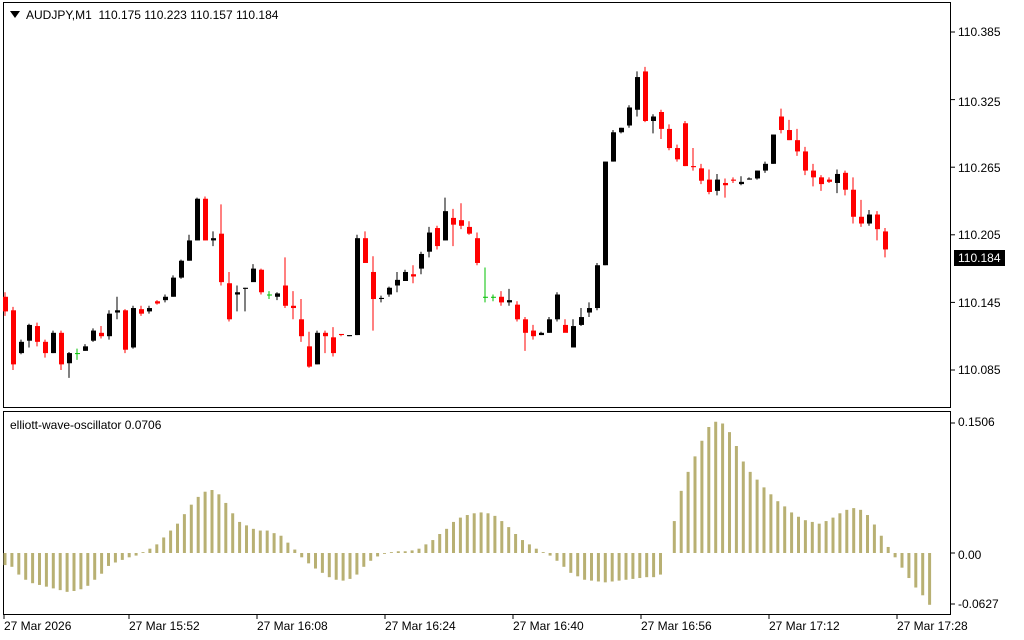 Image resolution: width=1024 pixels, height=640 pixels. I want to click on oscillator-scale-label: 0.00, so click(970, 555).